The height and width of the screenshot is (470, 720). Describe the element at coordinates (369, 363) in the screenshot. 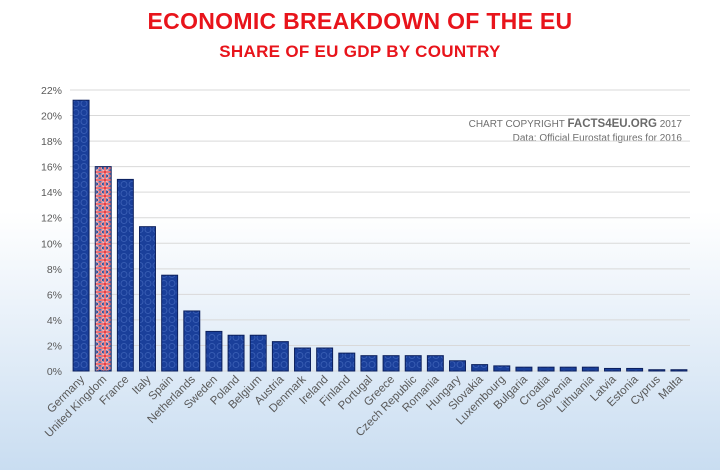

I see `bar-portugal` at that location.